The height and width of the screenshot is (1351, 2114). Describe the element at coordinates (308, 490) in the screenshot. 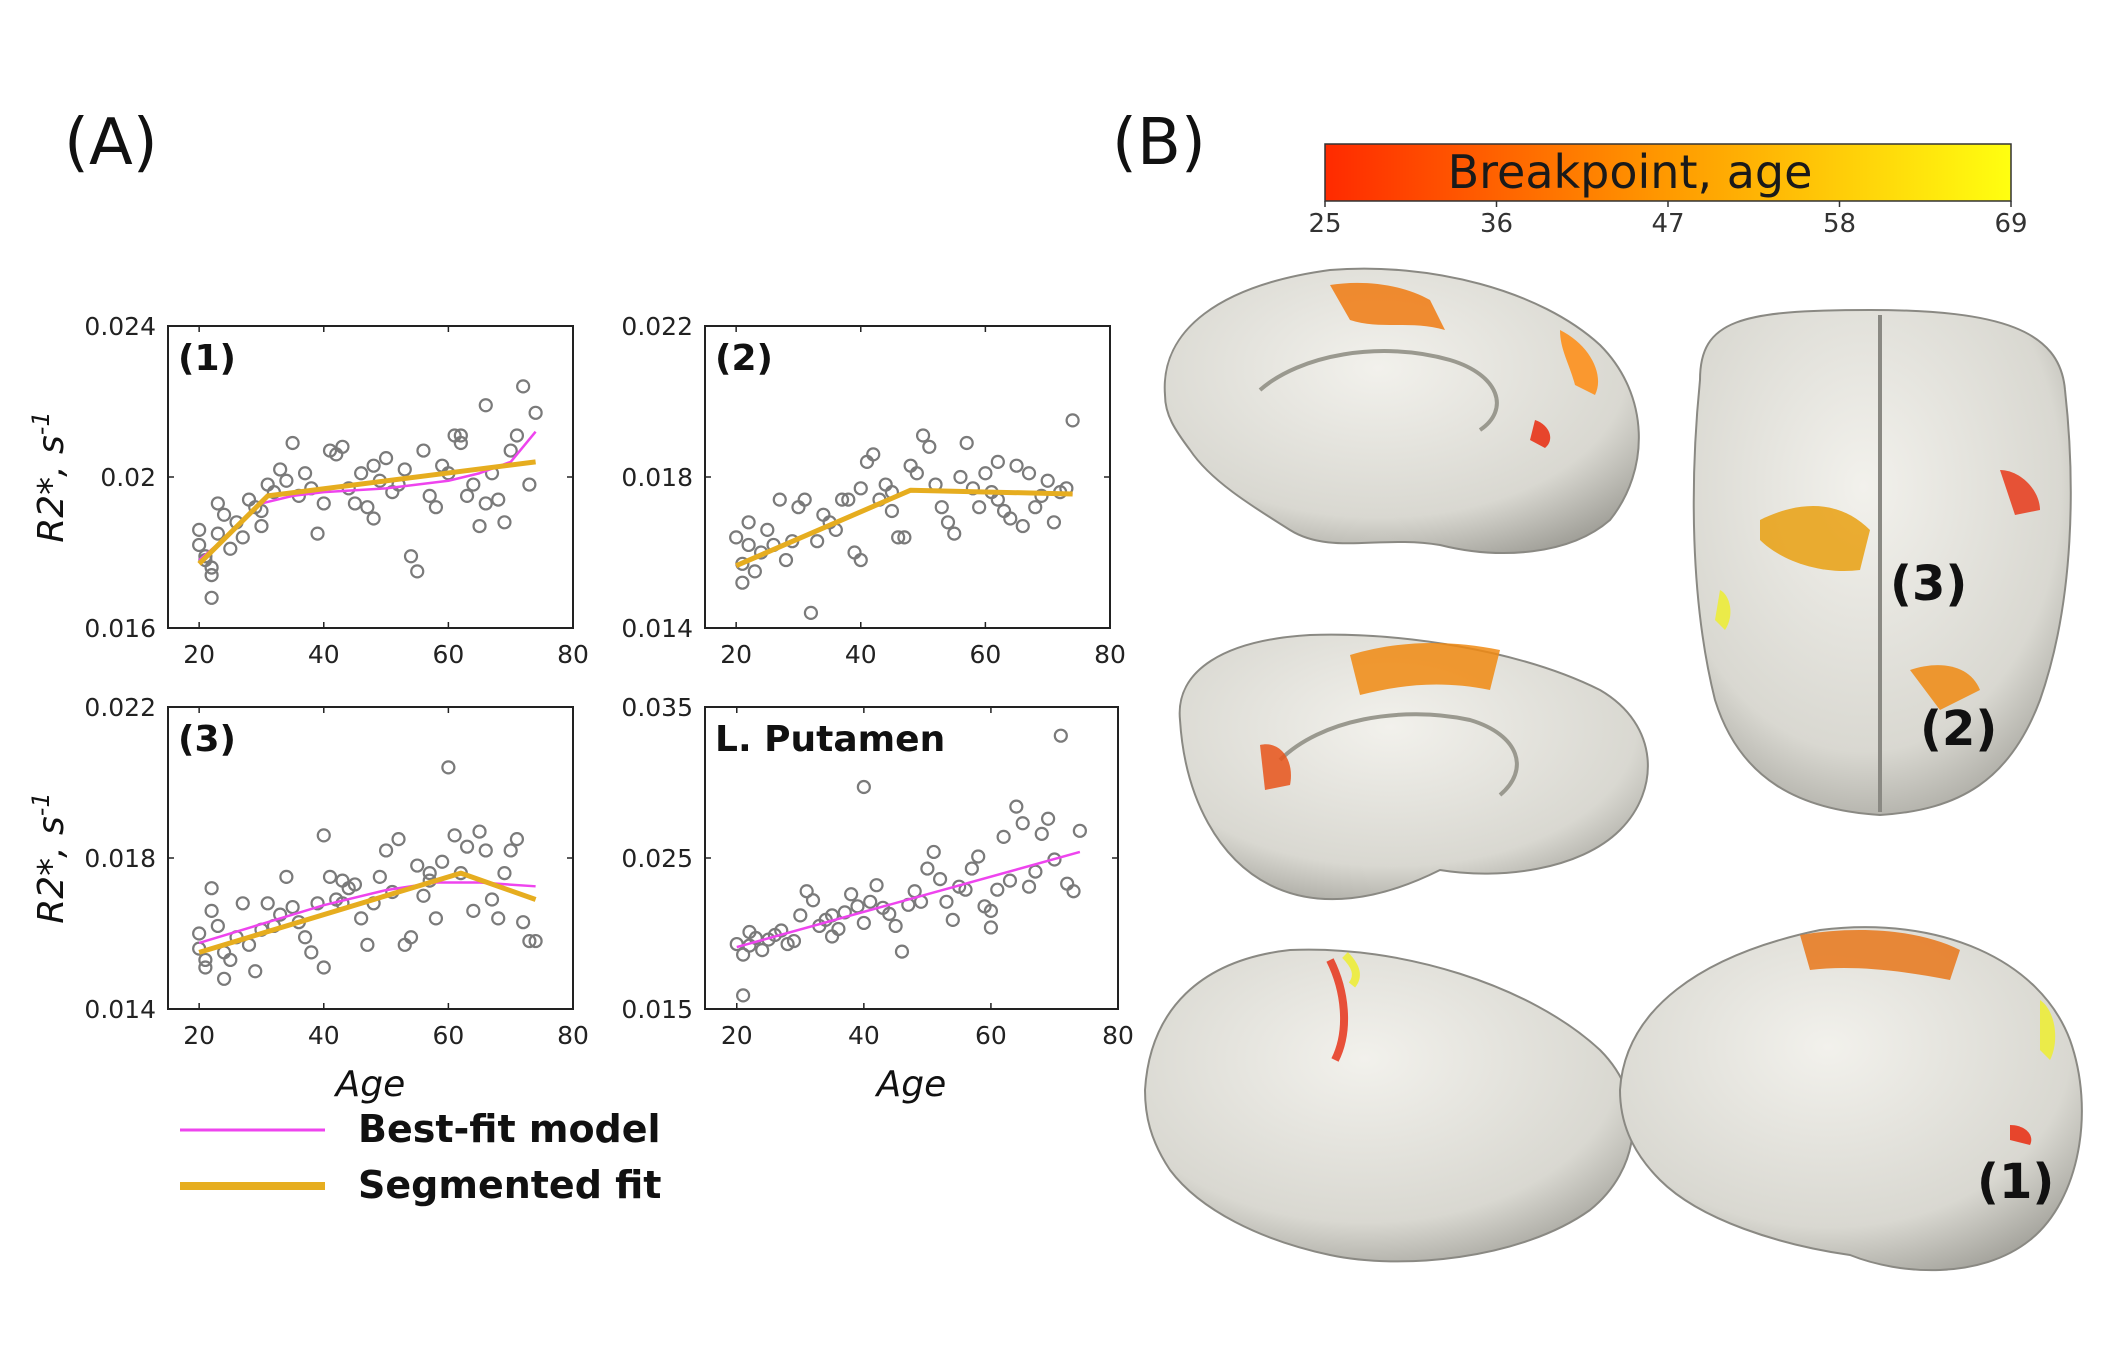

I see `chart-panel-1: 20 40 60 80 0.016 0.02 0.024 (1) R2*, s-1` at that location.